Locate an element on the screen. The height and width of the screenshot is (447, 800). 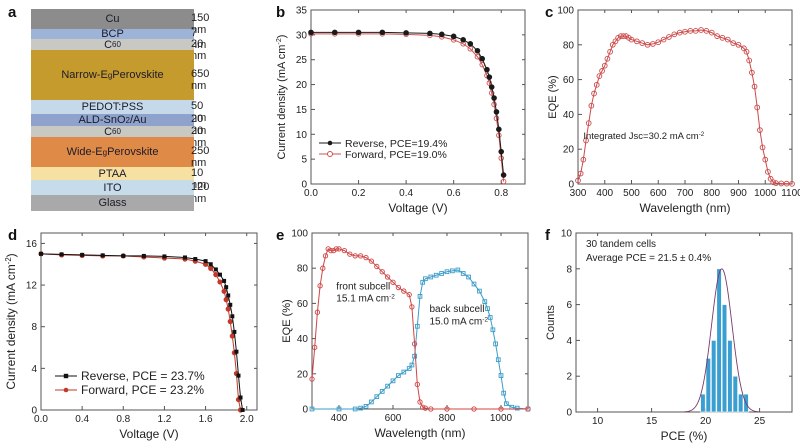
layer-thickness: 50 nm is located at coordinates (199, 112).